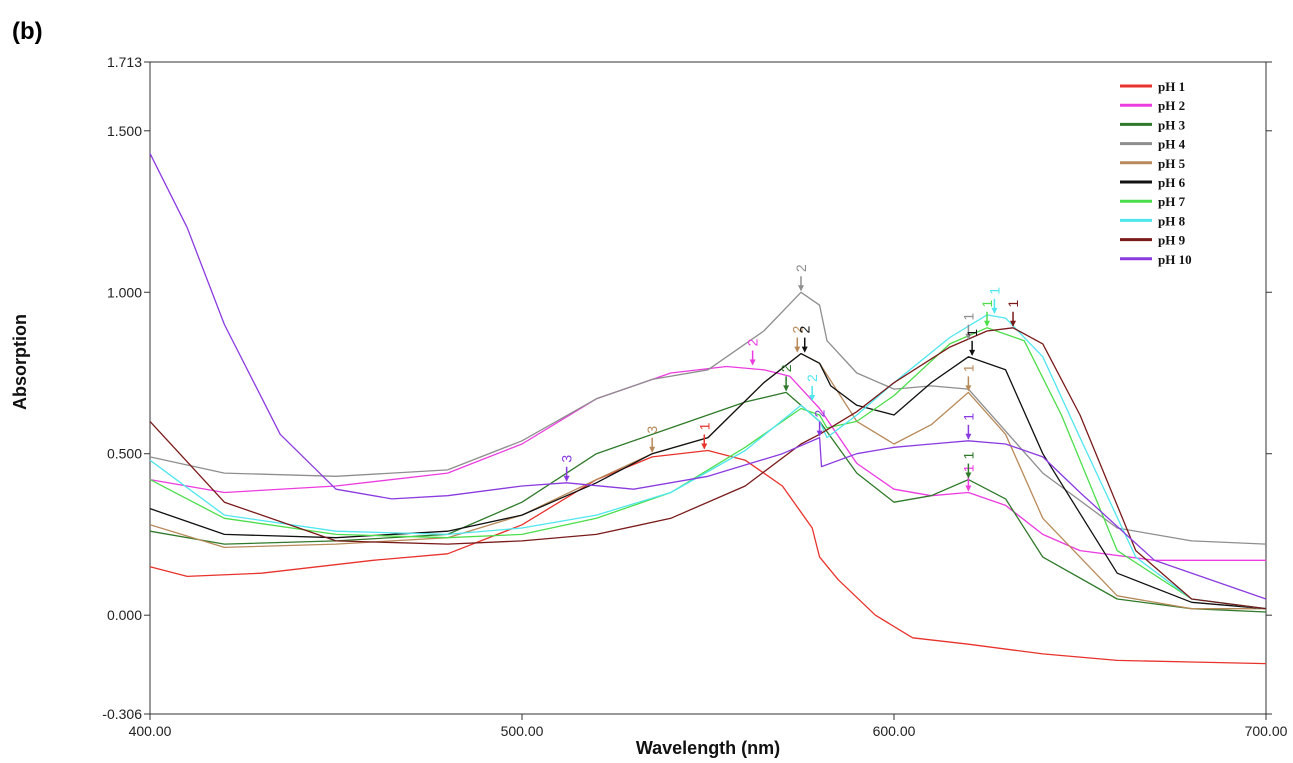  I want to click on y-tick-label: 0.500, so click(124, 454).